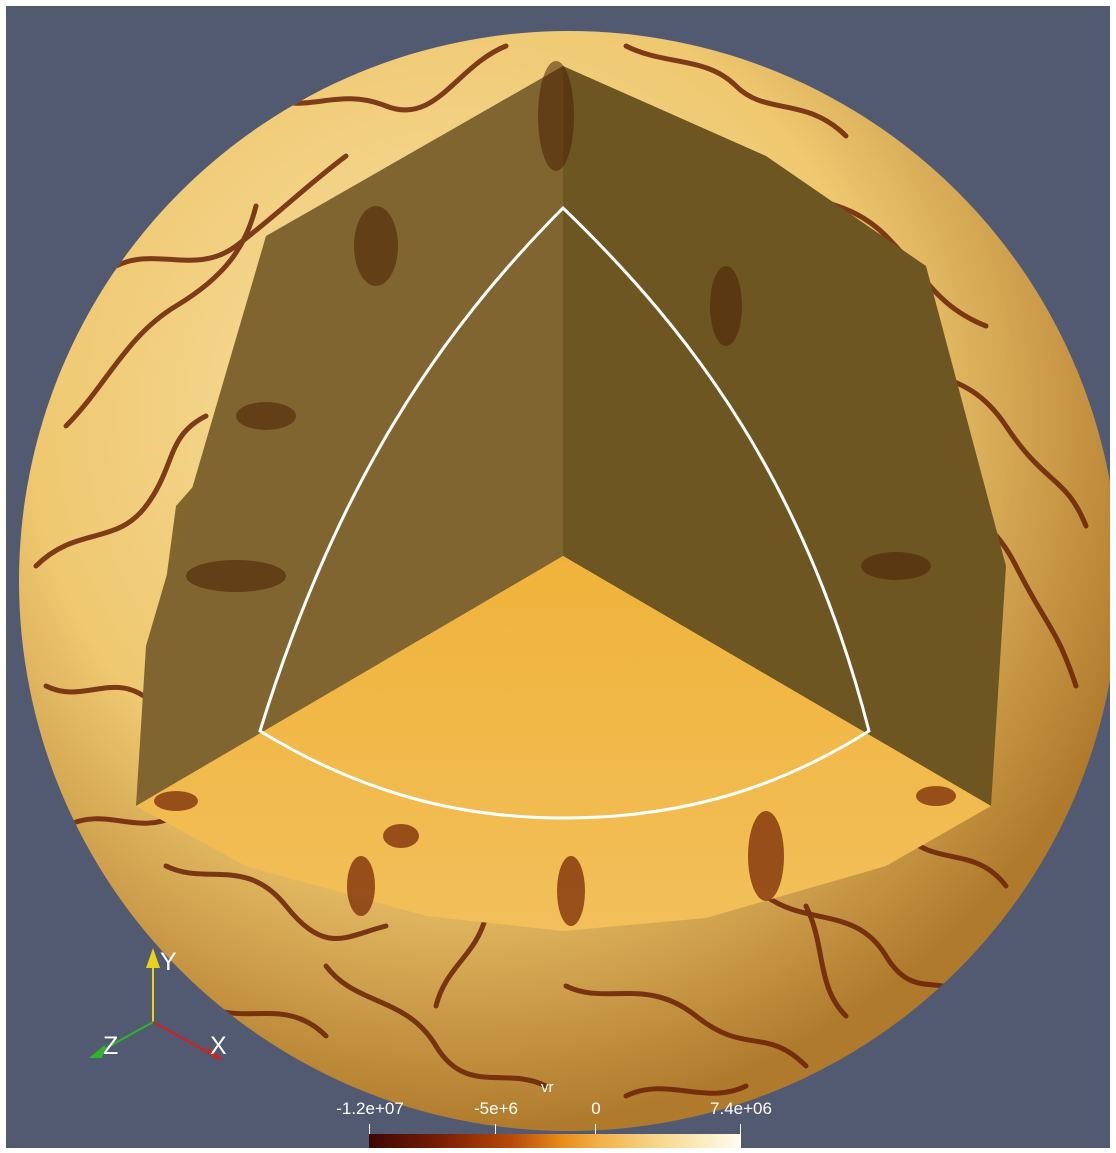 The height and width of the screenshot is (1153, 1116). I want to click on colorbar-tick-label: 7.4e+06, so click(741, 1108).